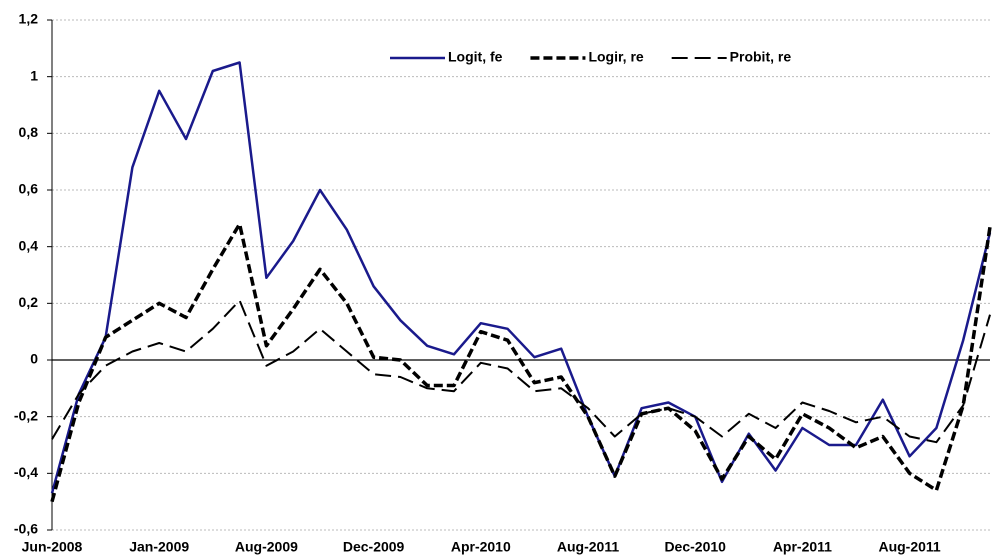 Image resolution: width=994 pixels, height=558 pixels. I want to click on legend-label: Logit, fe, so click(475, 57).